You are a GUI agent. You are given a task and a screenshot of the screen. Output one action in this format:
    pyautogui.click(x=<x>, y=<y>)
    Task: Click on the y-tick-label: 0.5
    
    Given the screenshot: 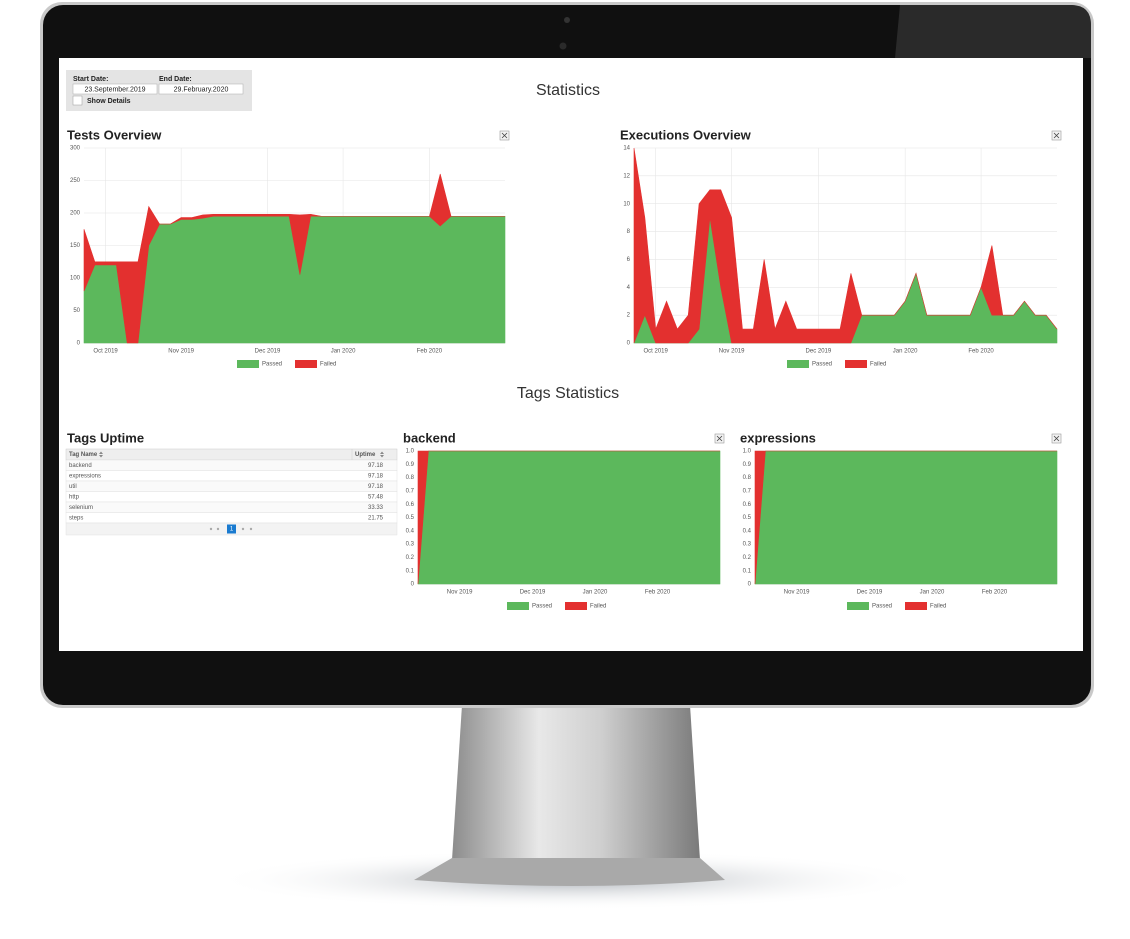 What is the action you would take?
    pyautogui.click(x=747, y=518)
    